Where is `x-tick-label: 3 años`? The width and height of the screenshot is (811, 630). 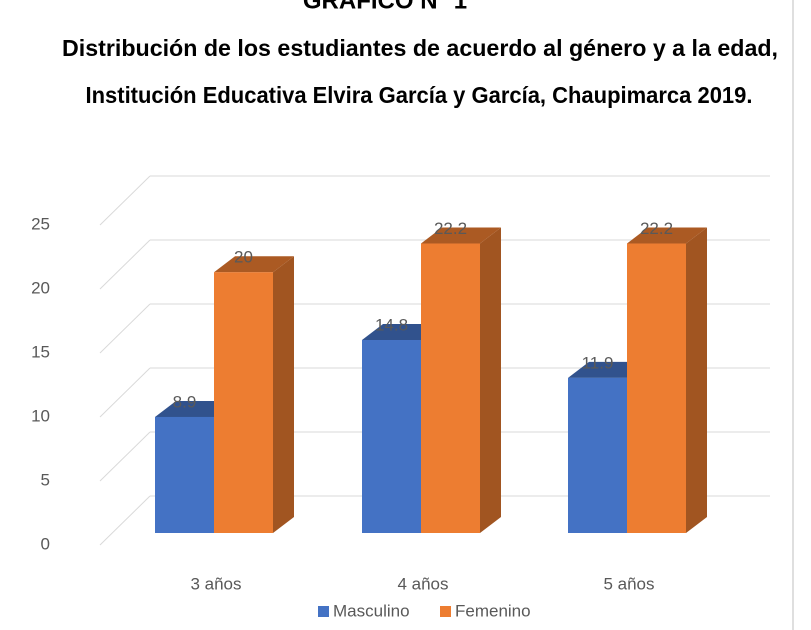
x-tick-label: 3 años is located at coordinates (215, 583).